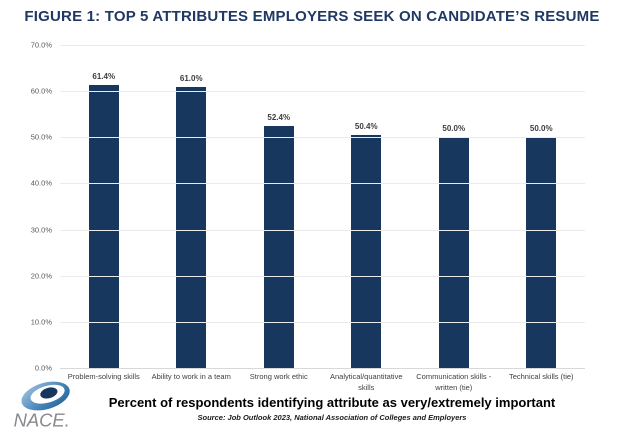 This screenshot has height=431, width=624. What do you see at coordinates (279, 382) in the screenshot?
I see `category-label: Strong work ethic` at bounding box center [279, 382].